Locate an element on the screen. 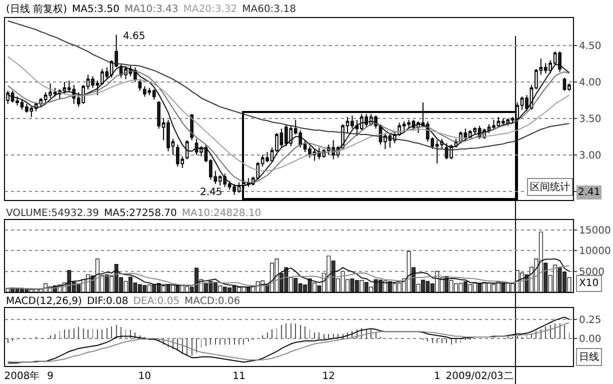 This screenshot has height=384, width=613. x-tick-label: 12 is located at coordinates (328, 376).